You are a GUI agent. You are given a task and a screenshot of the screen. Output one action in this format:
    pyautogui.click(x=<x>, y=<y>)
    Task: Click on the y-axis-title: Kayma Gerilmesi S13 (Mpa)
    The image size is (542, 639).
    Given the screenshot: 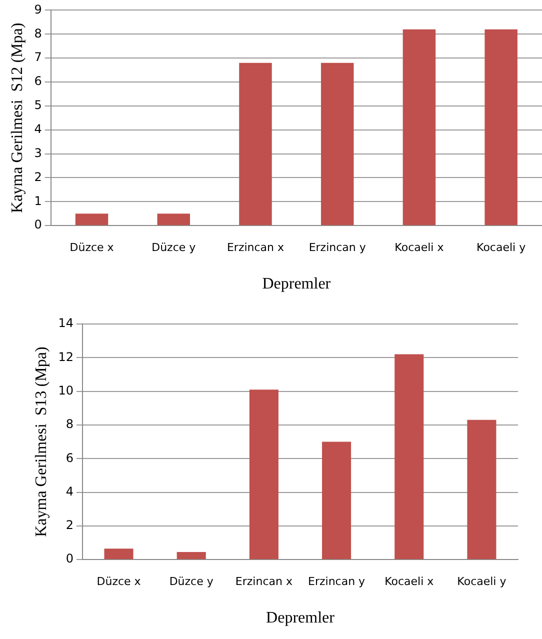 What is the action you would take?
    pyautogui.click(x=41, y=441)
    